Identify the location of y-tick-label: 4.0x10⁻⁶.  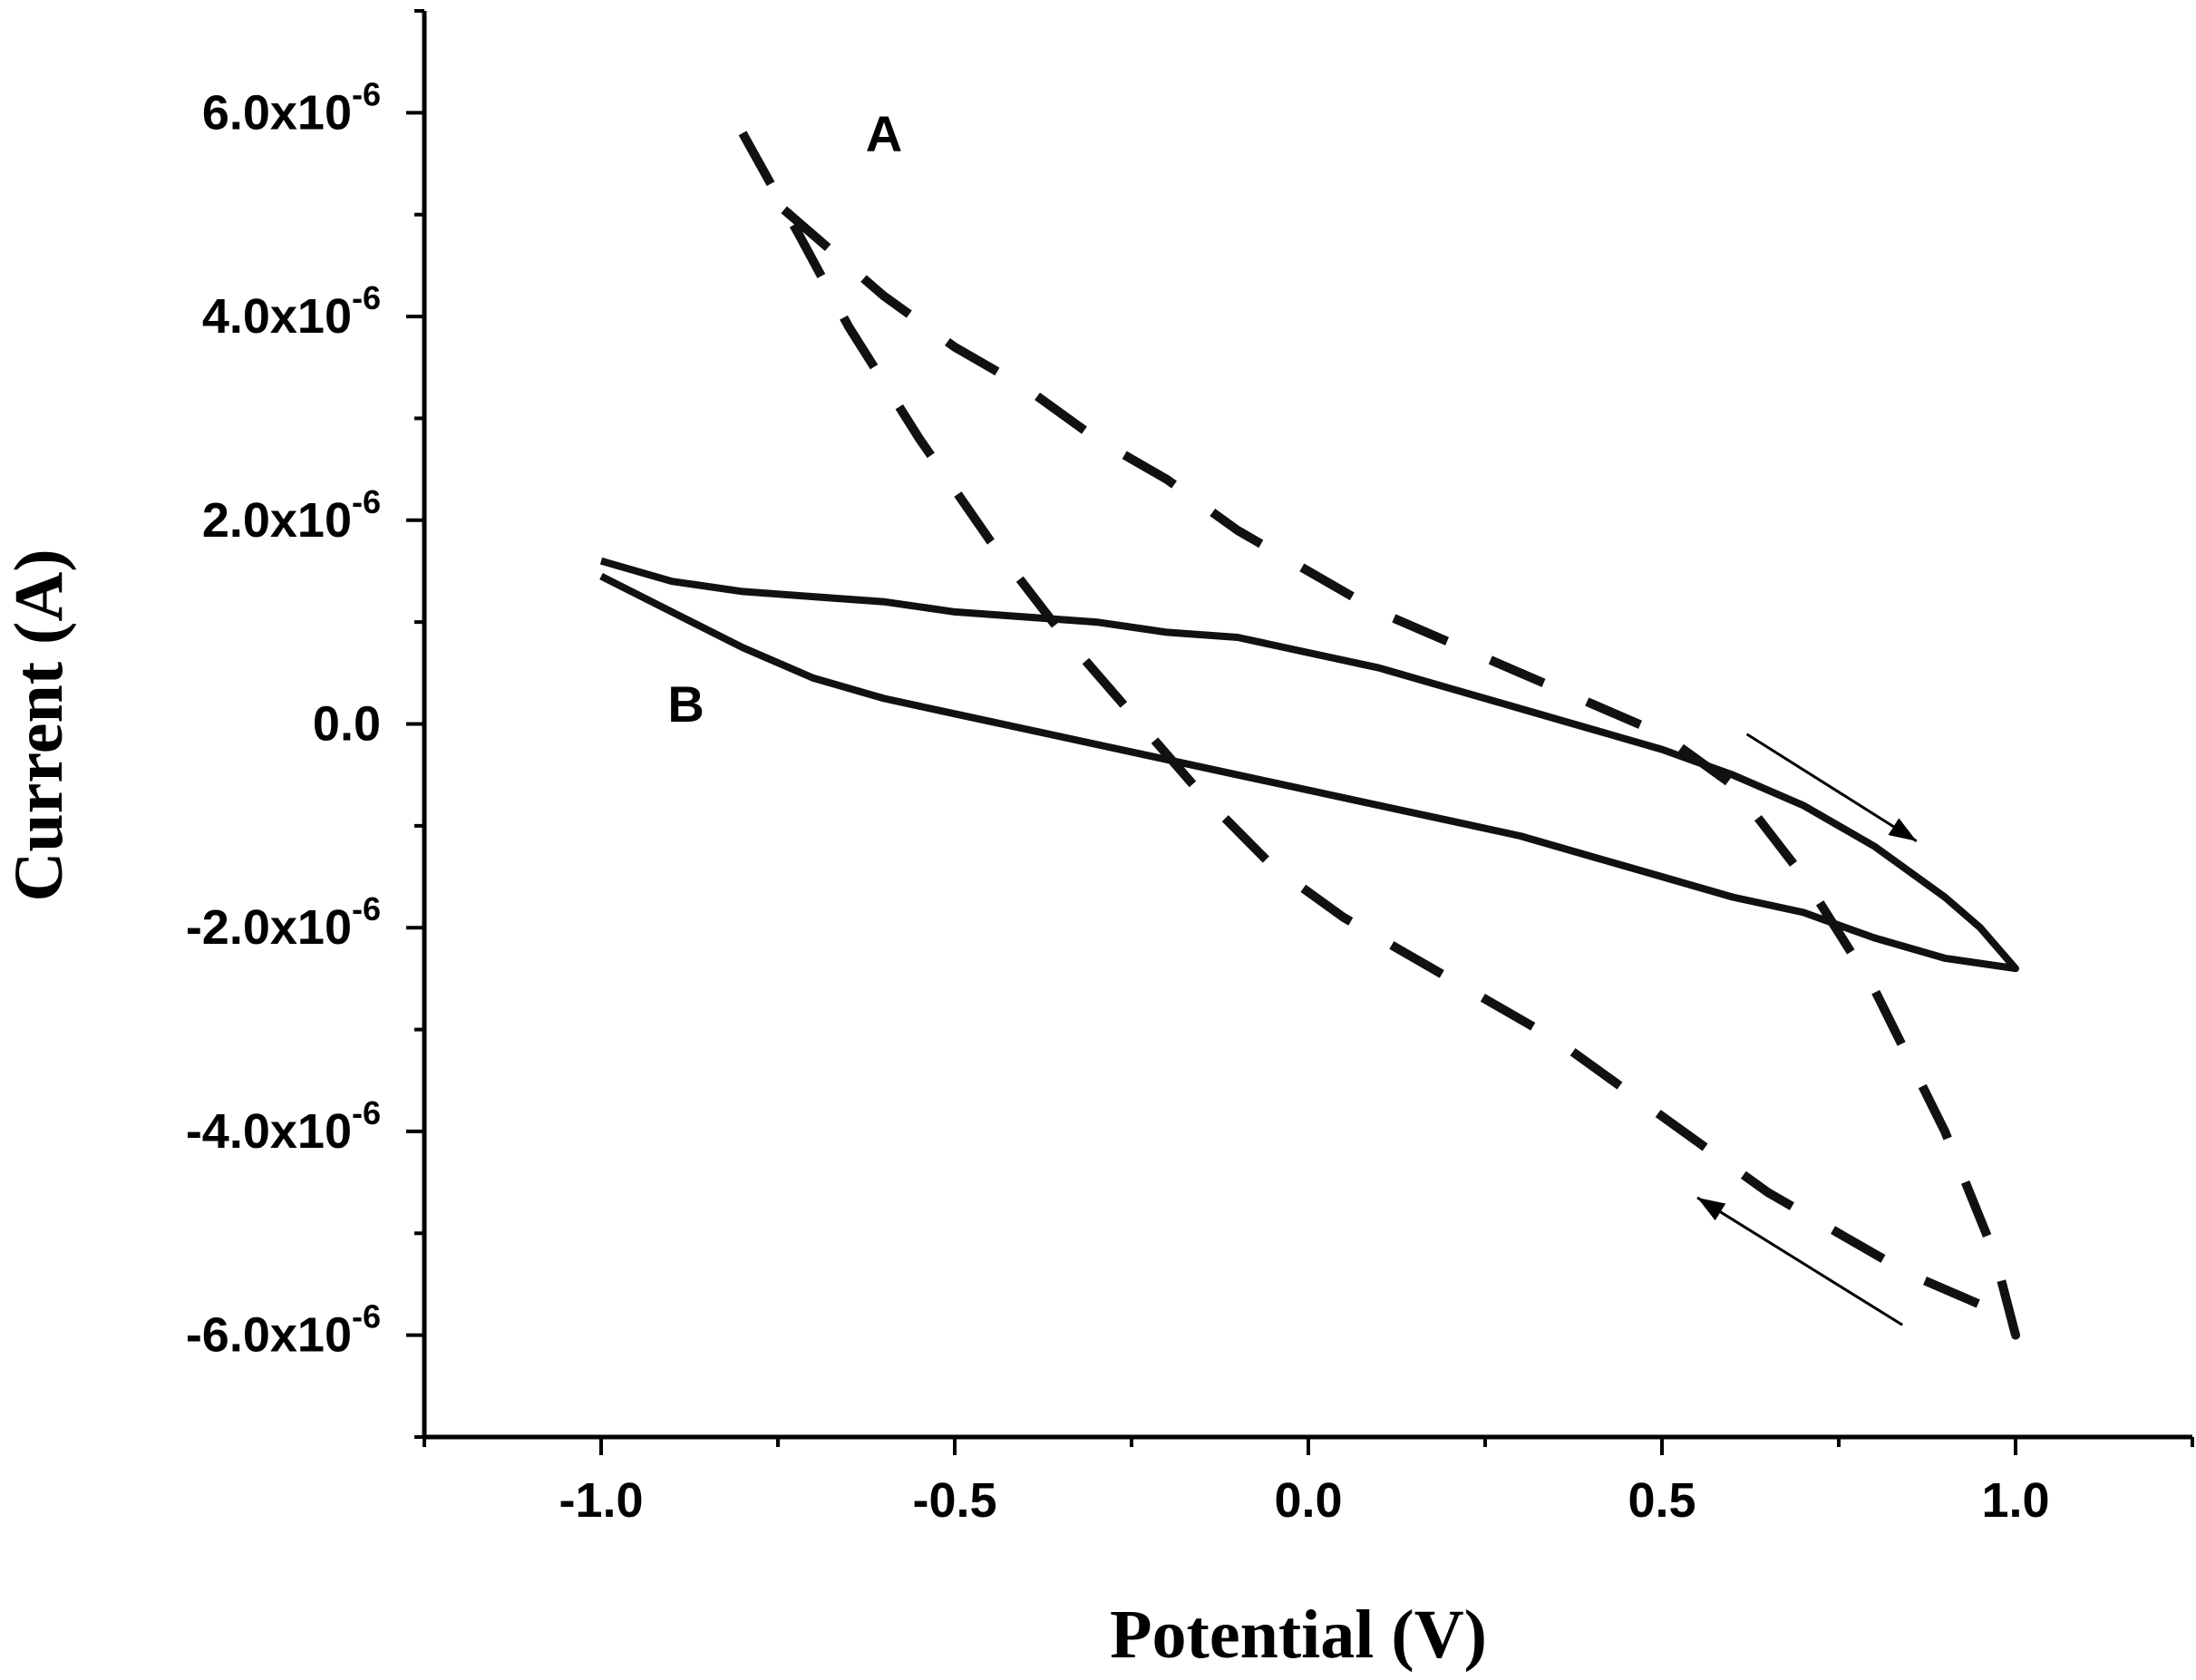
(291, 311).